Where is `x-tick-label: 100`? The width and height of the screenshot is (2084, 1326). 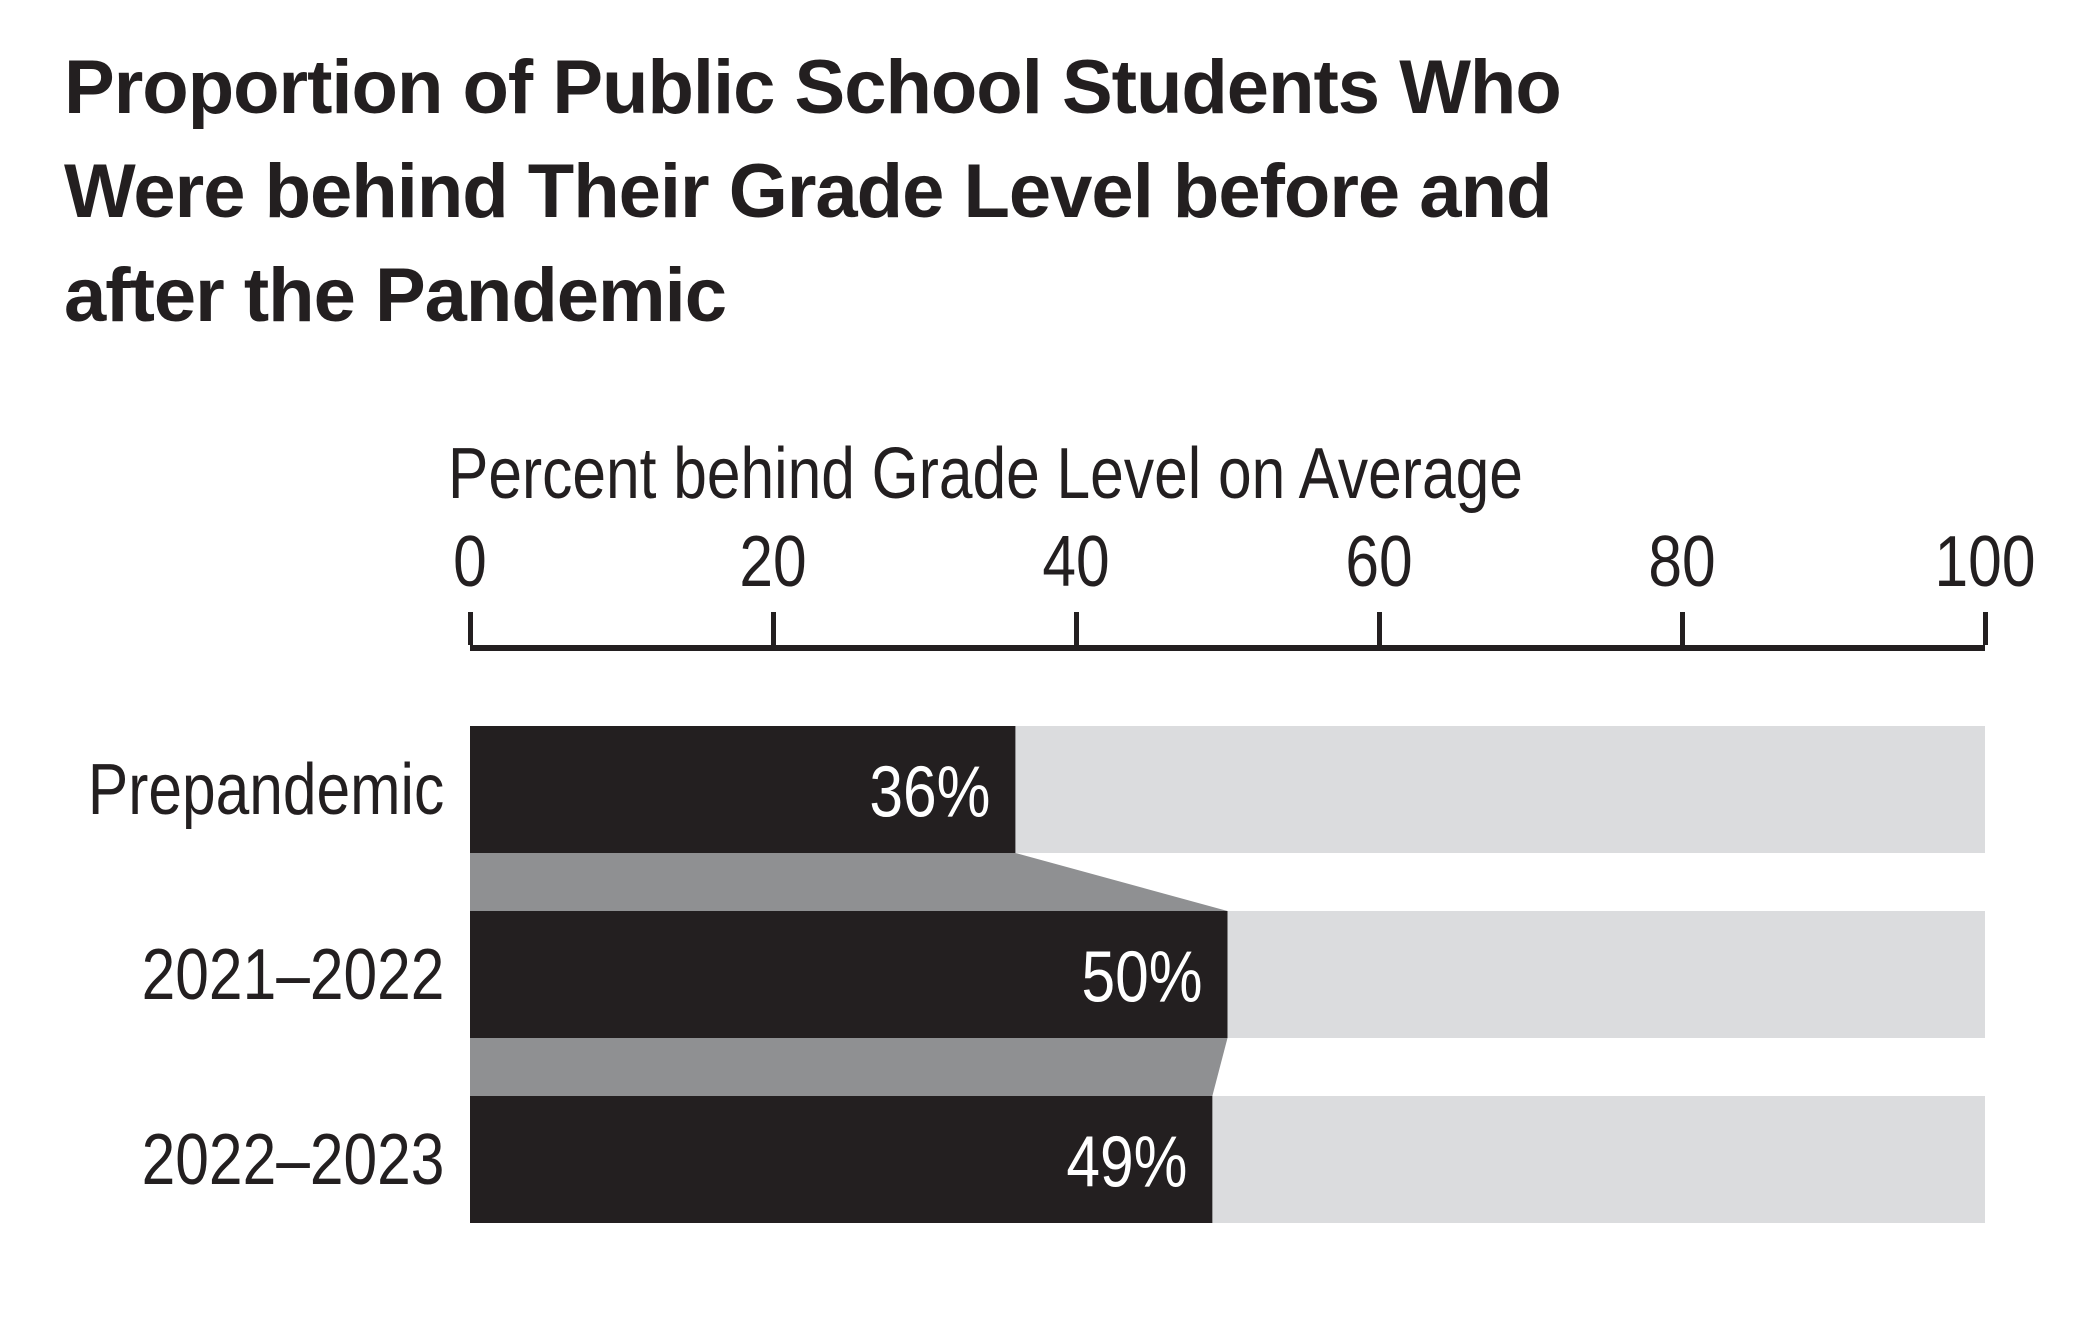
x-tick-label: 100 is located at coordinates (1985, 562).